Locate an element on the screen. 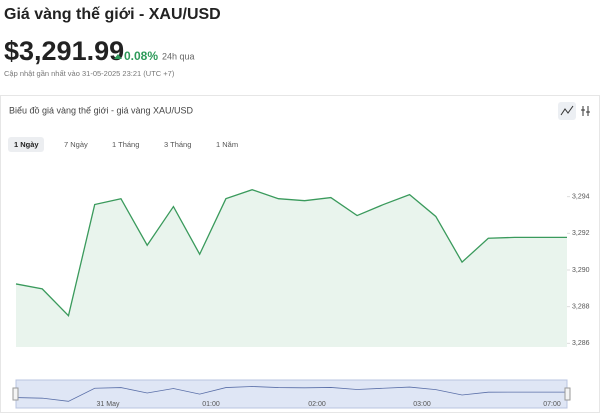 This screenshot has width=600, height=418. navigator-label: 03:00 is located at coordinates (422, 404).